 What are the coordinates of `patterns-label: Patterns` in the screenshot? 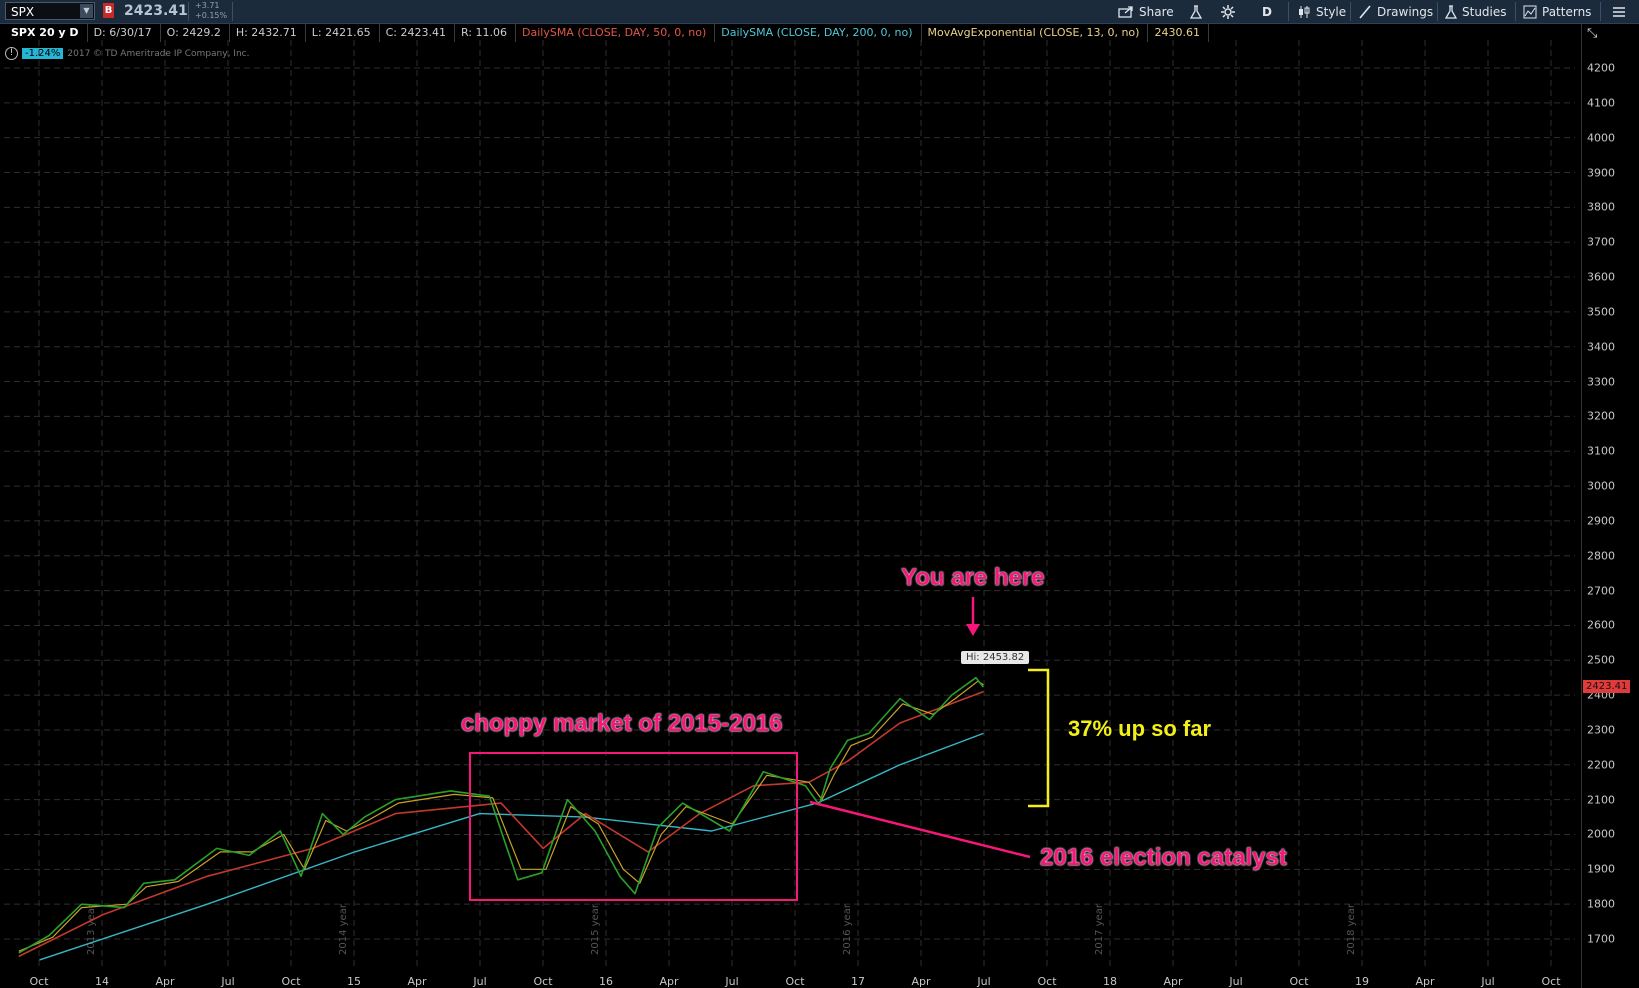 It's located at (1567, 11).